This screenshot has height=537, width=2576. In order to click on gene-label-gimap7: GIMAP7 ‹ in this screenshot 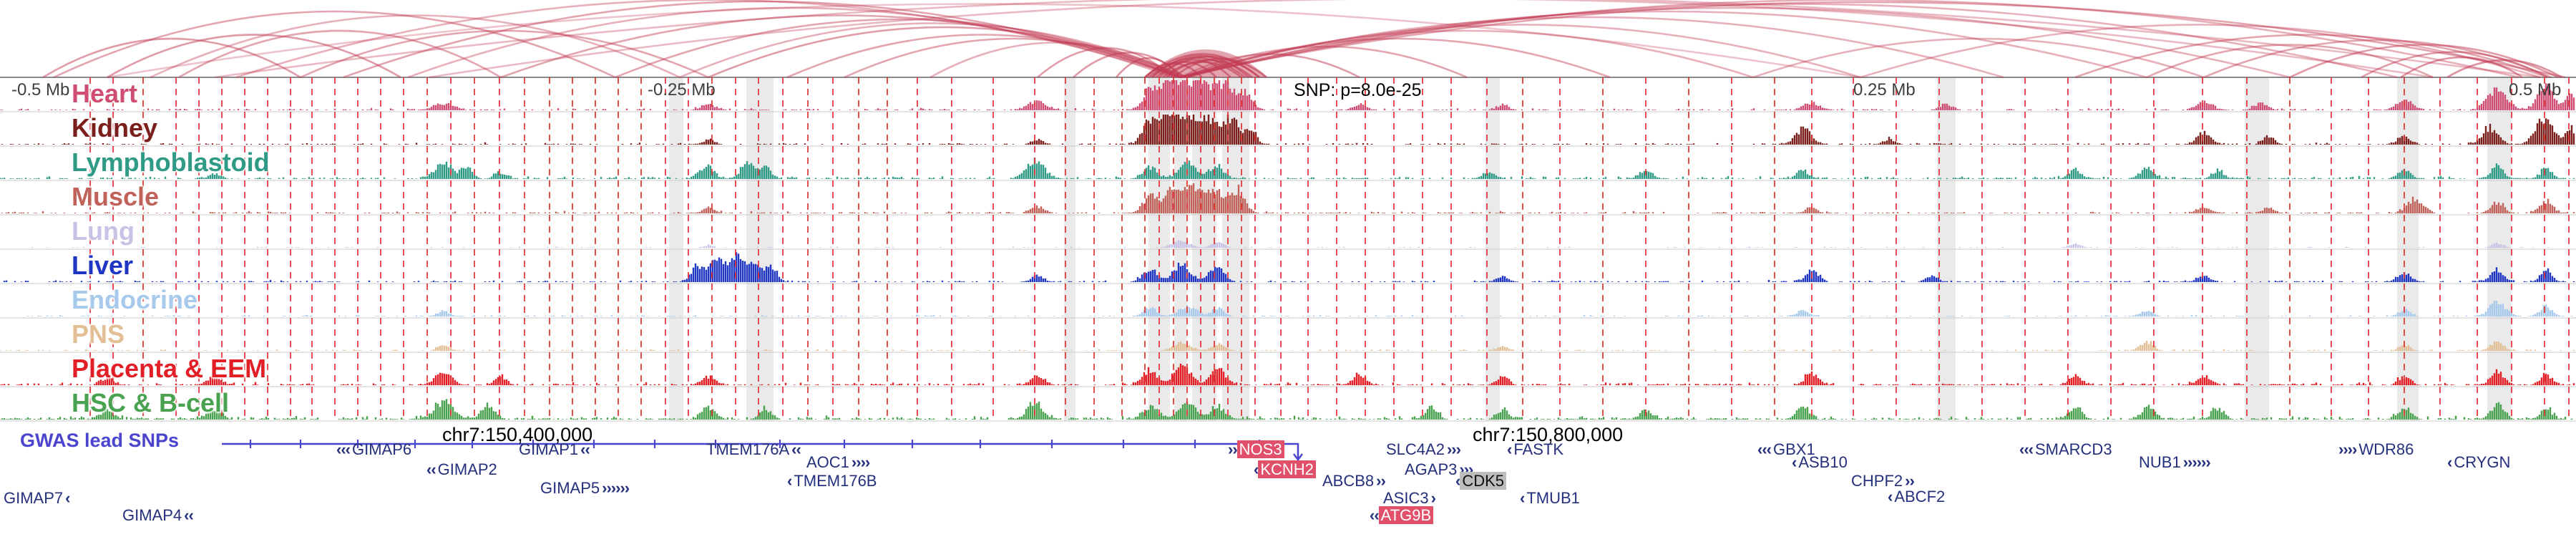, I will do `click(36, 498)`.